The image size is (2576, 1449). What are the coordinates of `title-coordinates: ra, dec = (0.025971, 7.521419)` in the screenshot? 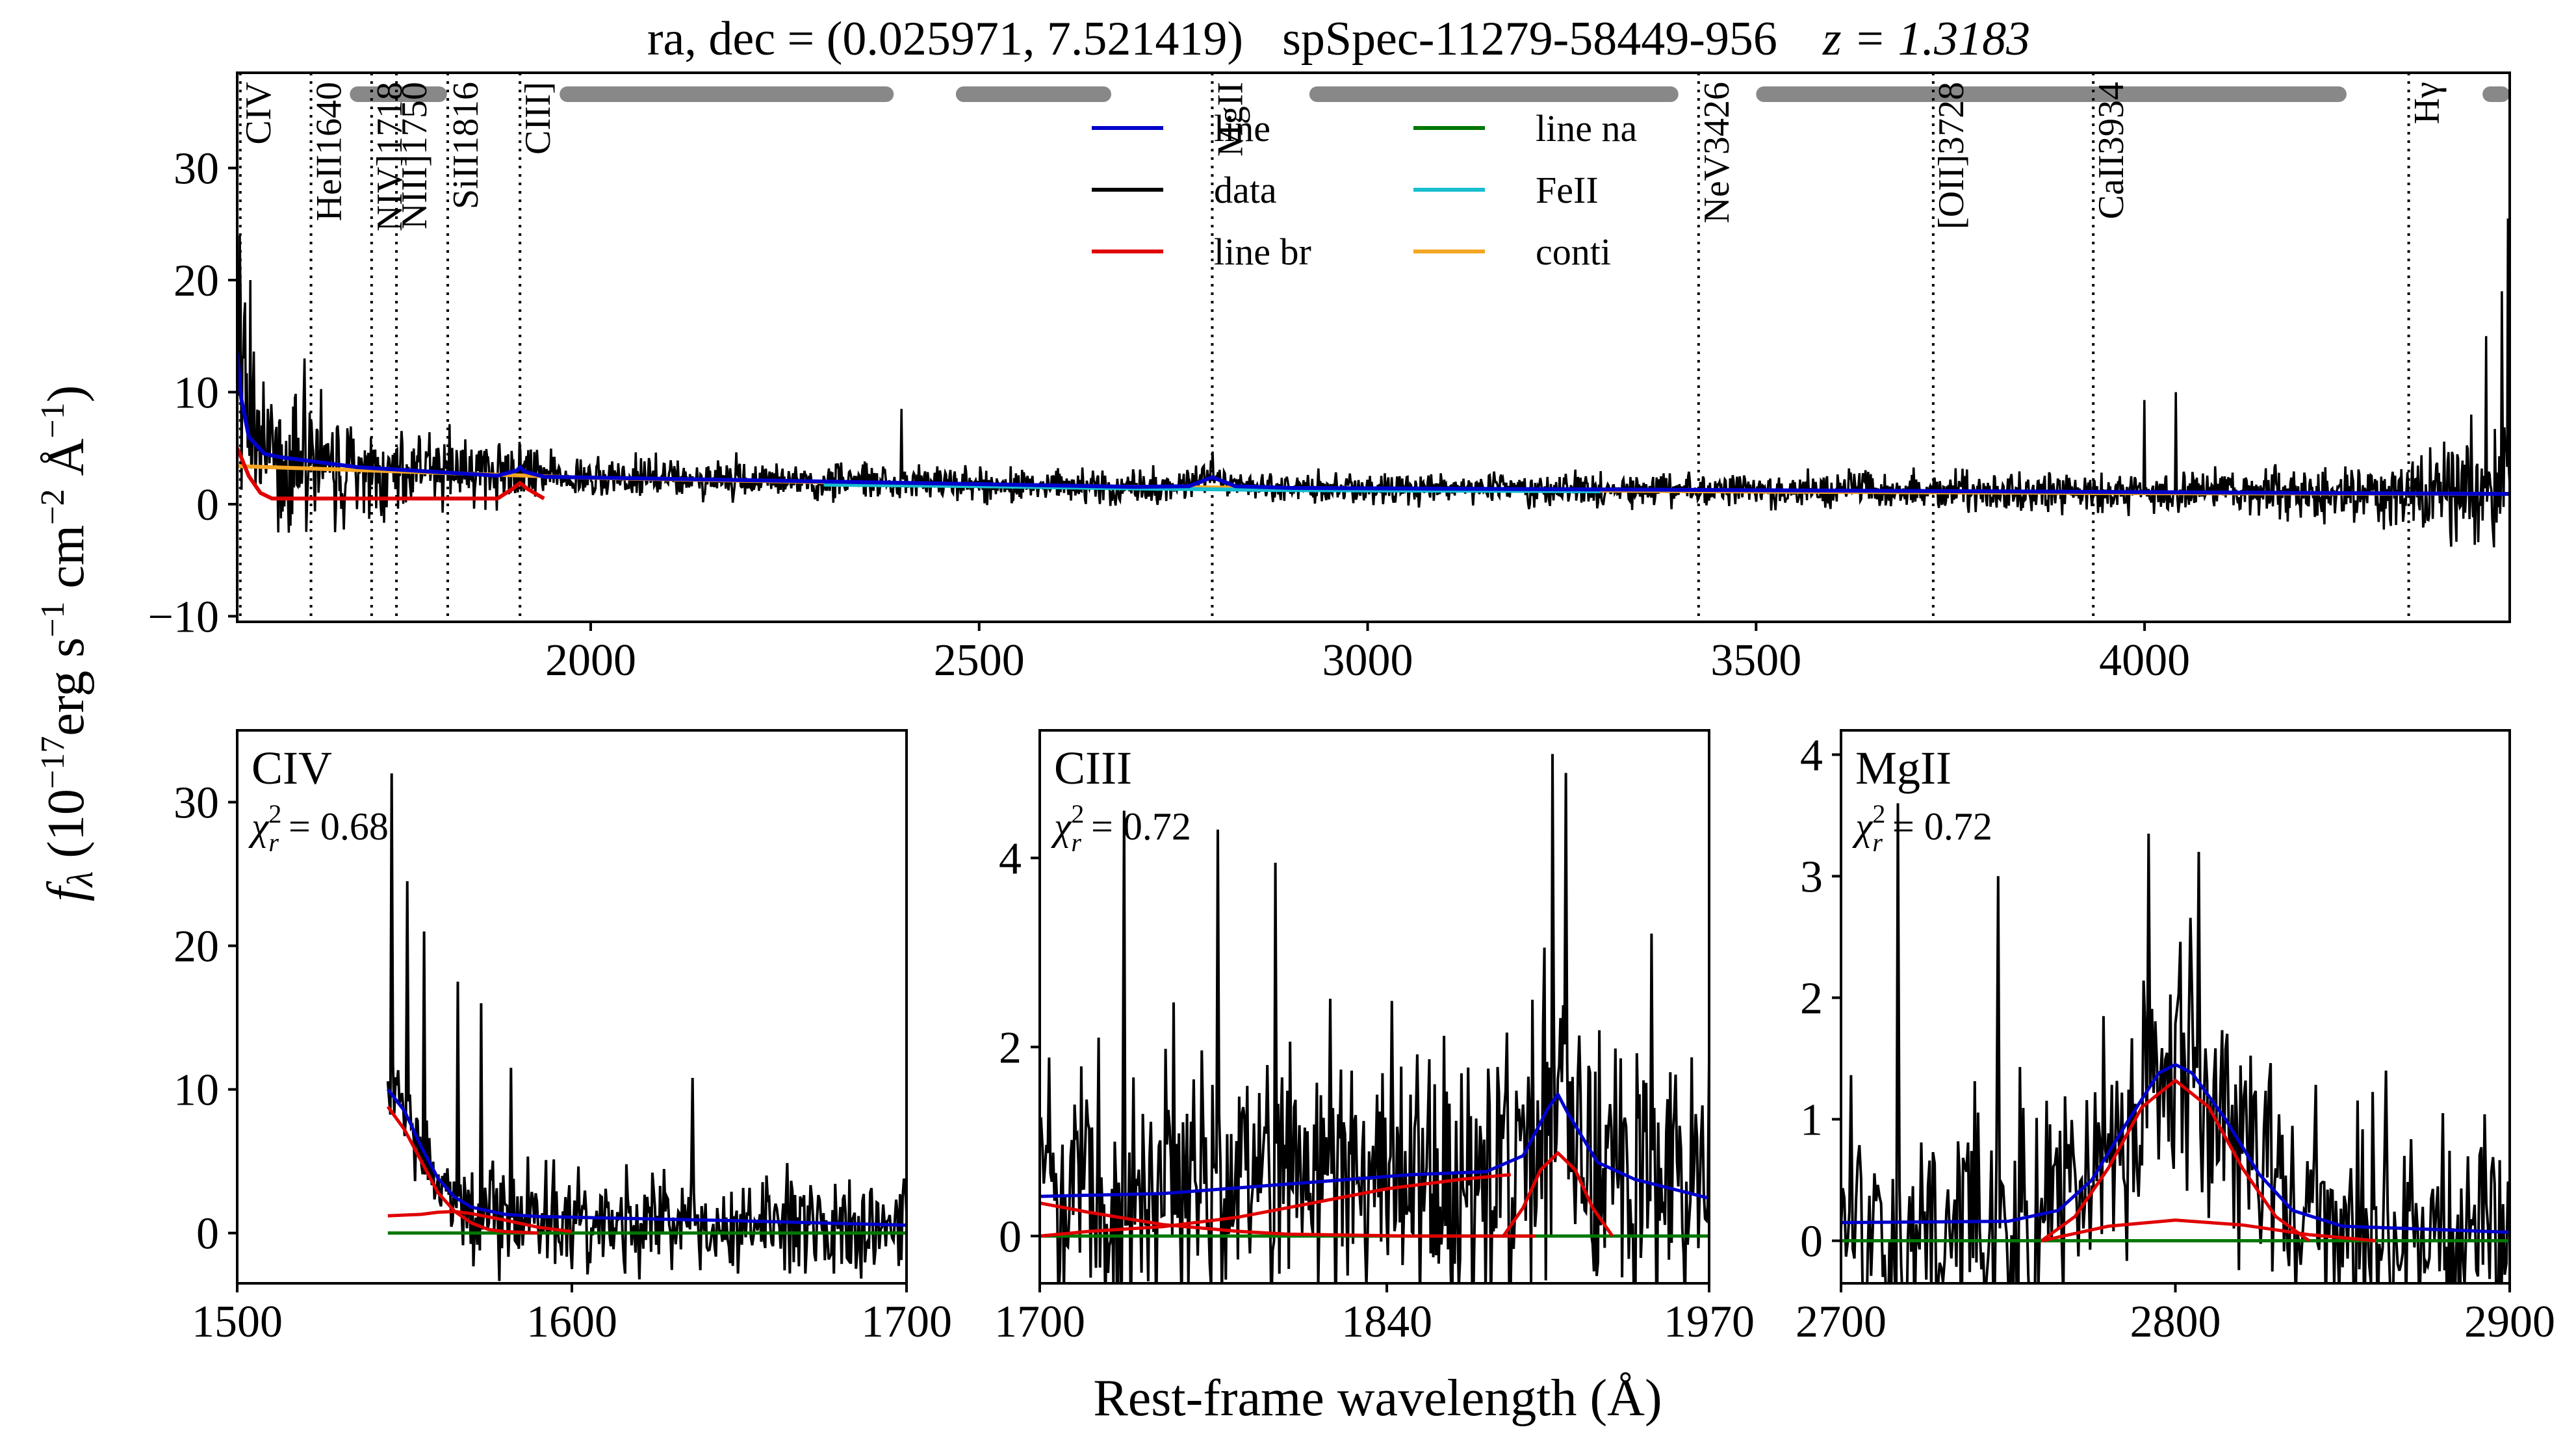 It's located at (945, 39).